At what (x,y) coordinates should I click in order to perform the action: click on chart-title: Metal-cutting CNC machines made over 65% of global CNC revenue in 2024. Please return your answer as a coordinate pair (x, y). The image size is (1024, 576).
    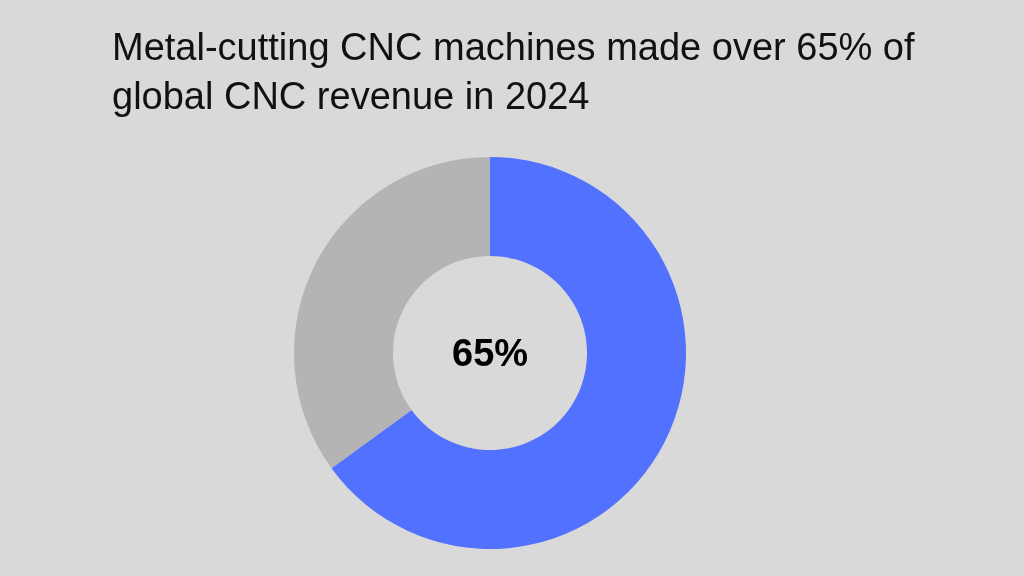
    Looking at the image, I should click on (514, 72).